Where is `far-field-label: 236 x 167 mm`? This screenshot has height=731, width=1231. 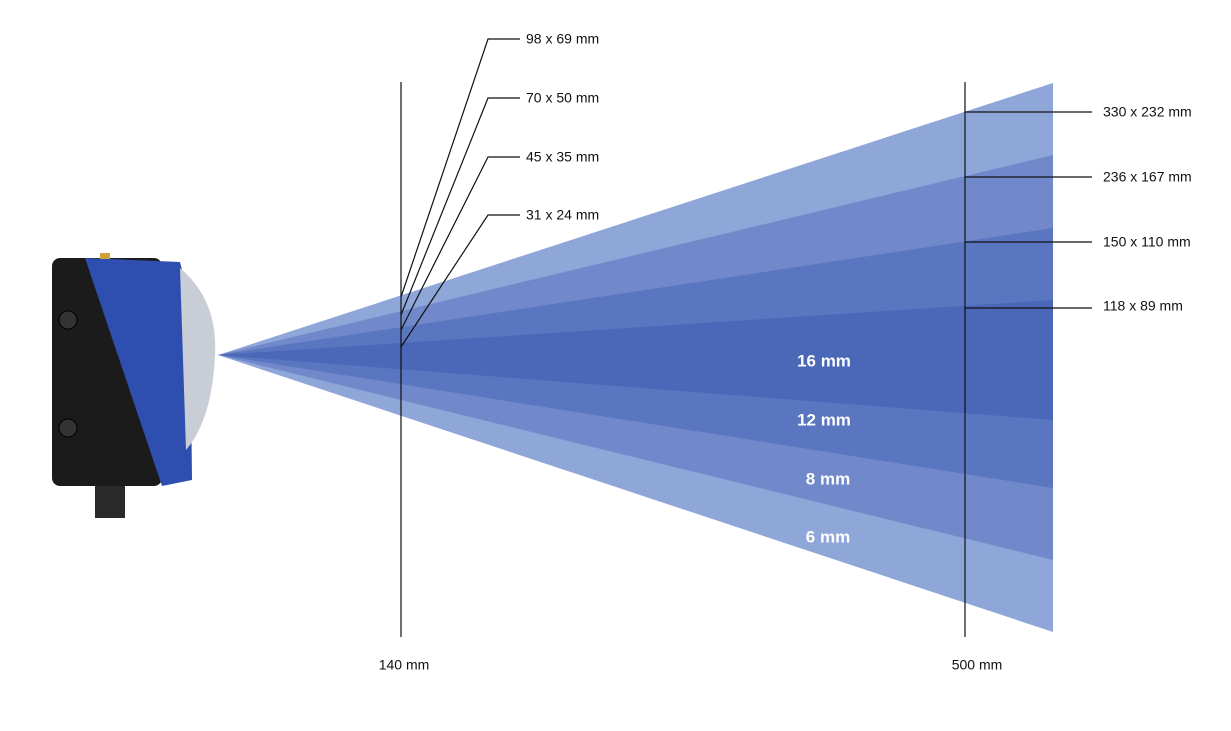 far-field-label: 236 x 167 mm is located at coordinates (1147, 177).